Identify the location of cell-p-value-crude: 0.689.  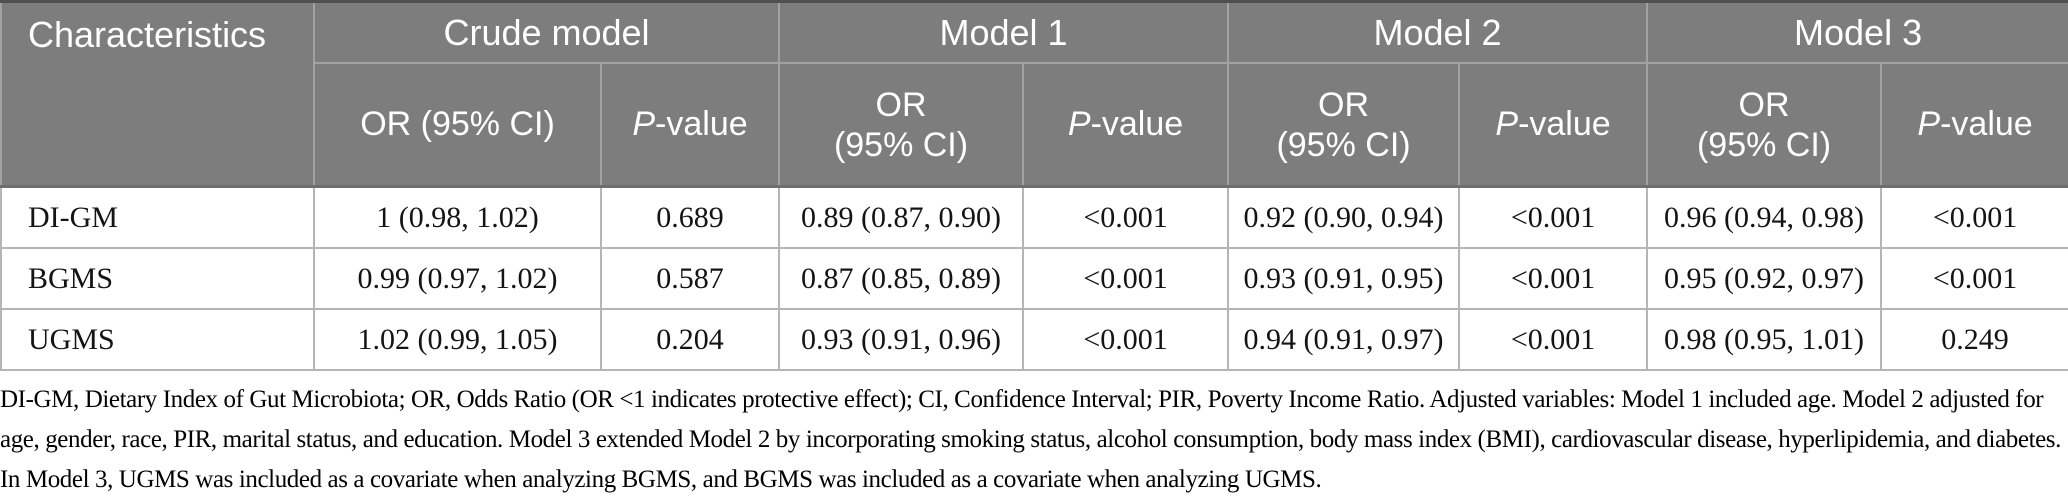
(690, 217).